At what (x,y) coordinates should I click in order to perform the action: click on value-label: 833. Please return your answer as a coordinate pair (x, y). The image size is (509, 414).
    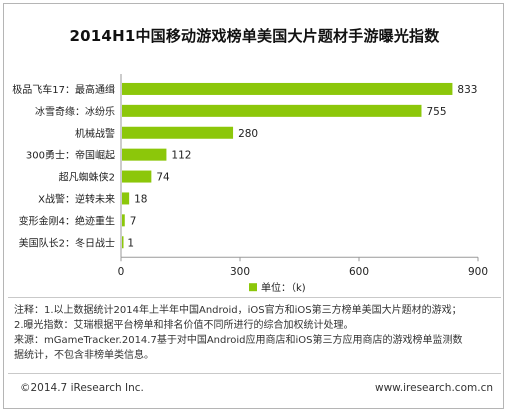
    Looking at the image, I should click on (467, 90).